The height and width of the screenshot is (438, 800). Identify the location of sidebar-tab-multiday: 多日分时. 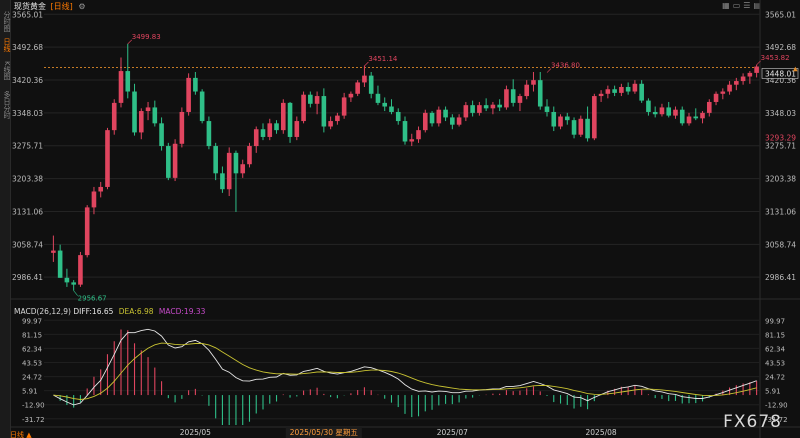
(7, 105).